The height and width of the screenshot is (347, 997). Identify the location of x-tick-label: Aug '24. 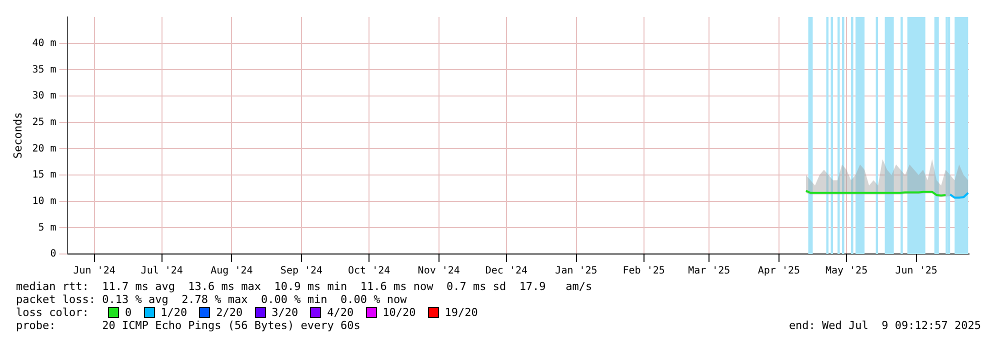
(231, 271).